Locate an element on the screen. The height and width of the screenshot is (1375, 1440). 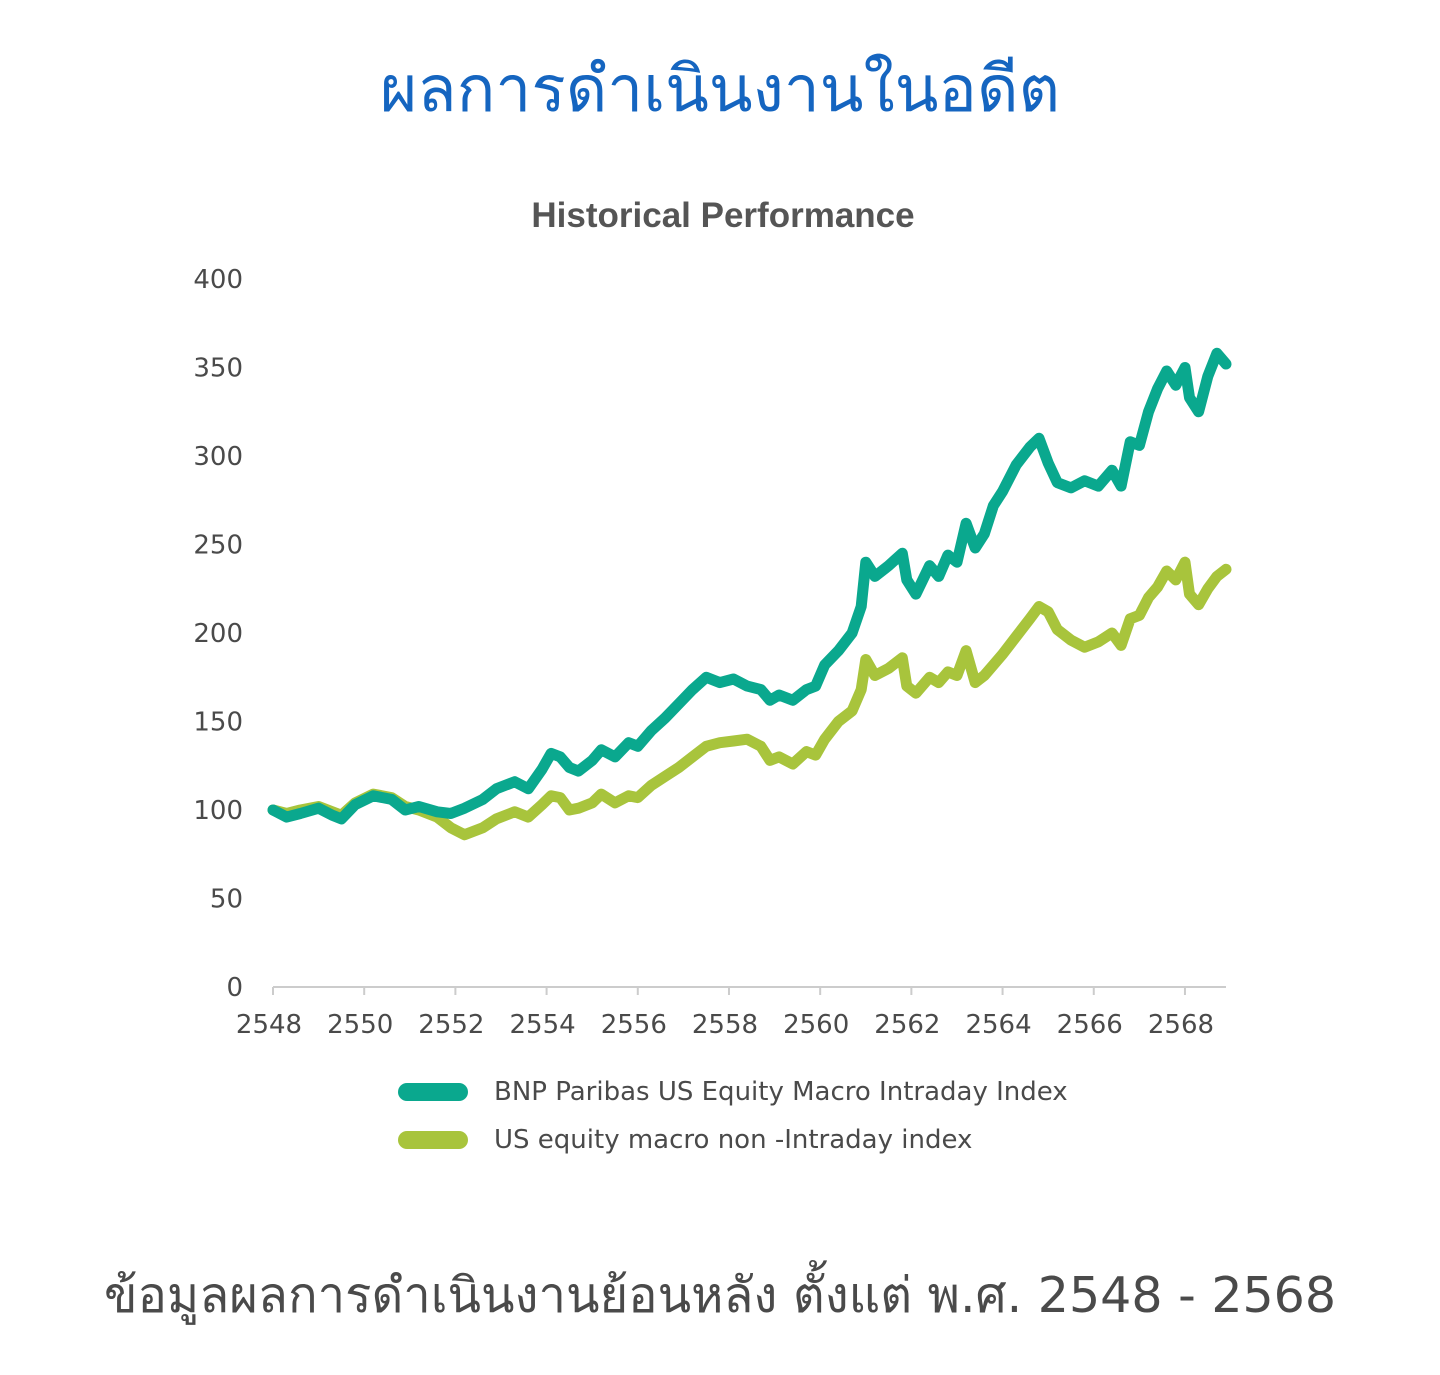
x-tick-label: 2556 is located at coordinates (634, 1025).